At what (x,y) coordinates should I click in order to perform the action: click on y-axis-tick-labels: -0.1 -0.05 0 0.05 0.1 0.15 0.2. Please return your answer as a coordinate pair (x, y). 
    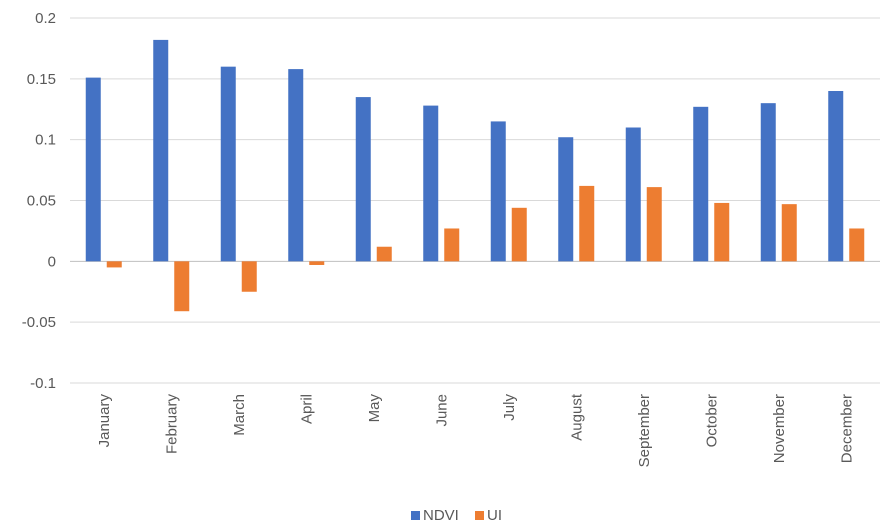
    Looking at the image, I should click on (39, 201).